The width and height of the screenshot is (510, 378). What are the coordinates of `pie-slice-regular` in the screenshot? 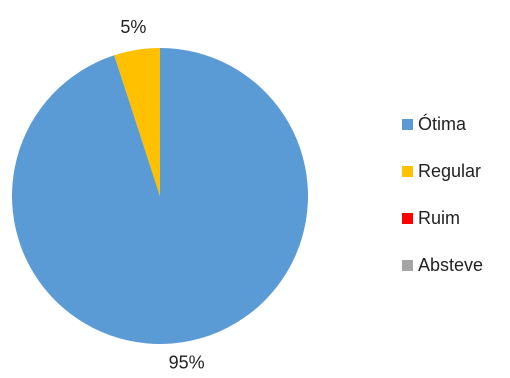 It's located at (137, 122).